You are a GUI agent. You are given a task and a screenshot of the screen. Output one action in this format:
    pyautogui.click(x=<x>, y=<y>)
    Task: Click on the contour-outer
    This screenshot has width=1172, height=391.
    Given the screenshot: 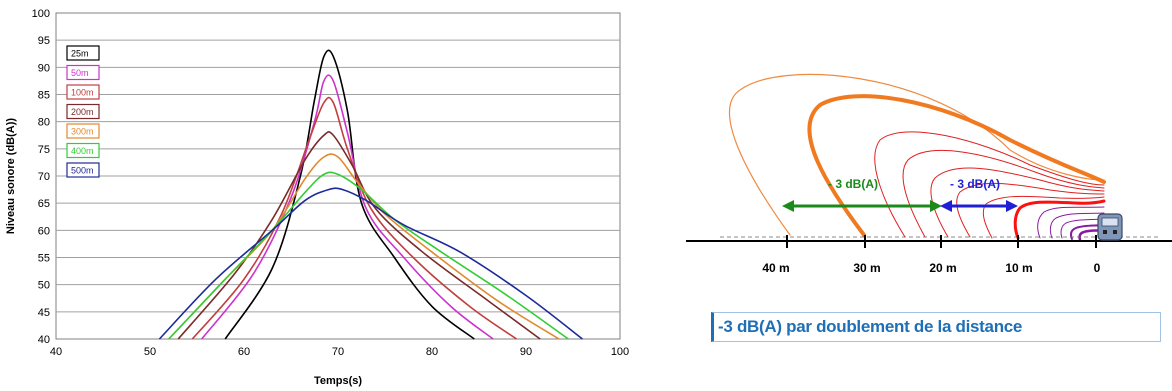 What is the action you would take?
    pyautogui.click(x=917, y=154)
    